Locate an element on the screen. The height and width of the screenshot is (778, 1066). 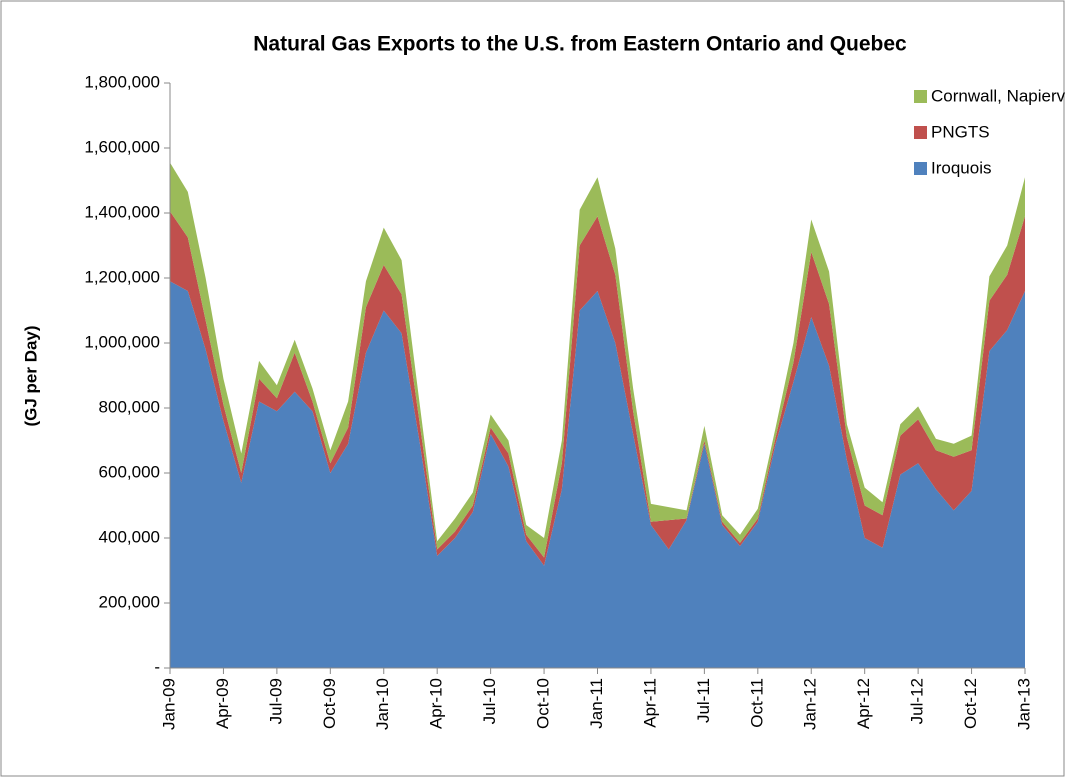
x-tick-label: Jul-09 is located at coordinates (275, 701).